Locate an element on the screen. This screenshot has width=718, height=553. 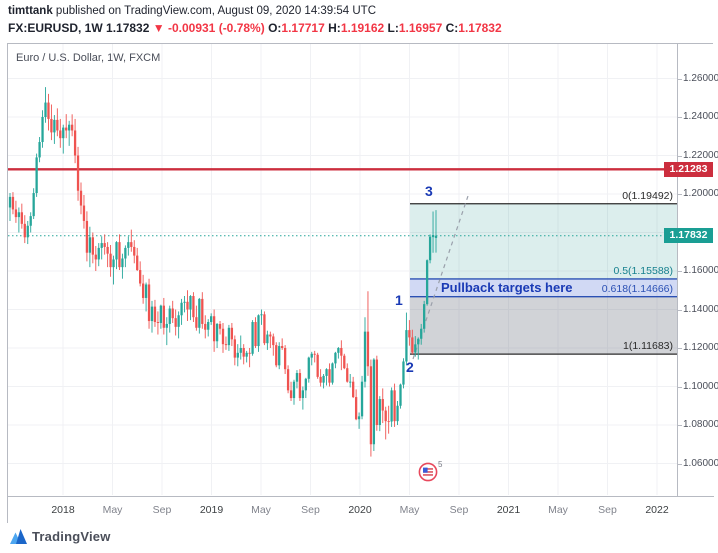
fib-level-label-0.618: 0.618(1.14666) is located at coordinates (637, 288).